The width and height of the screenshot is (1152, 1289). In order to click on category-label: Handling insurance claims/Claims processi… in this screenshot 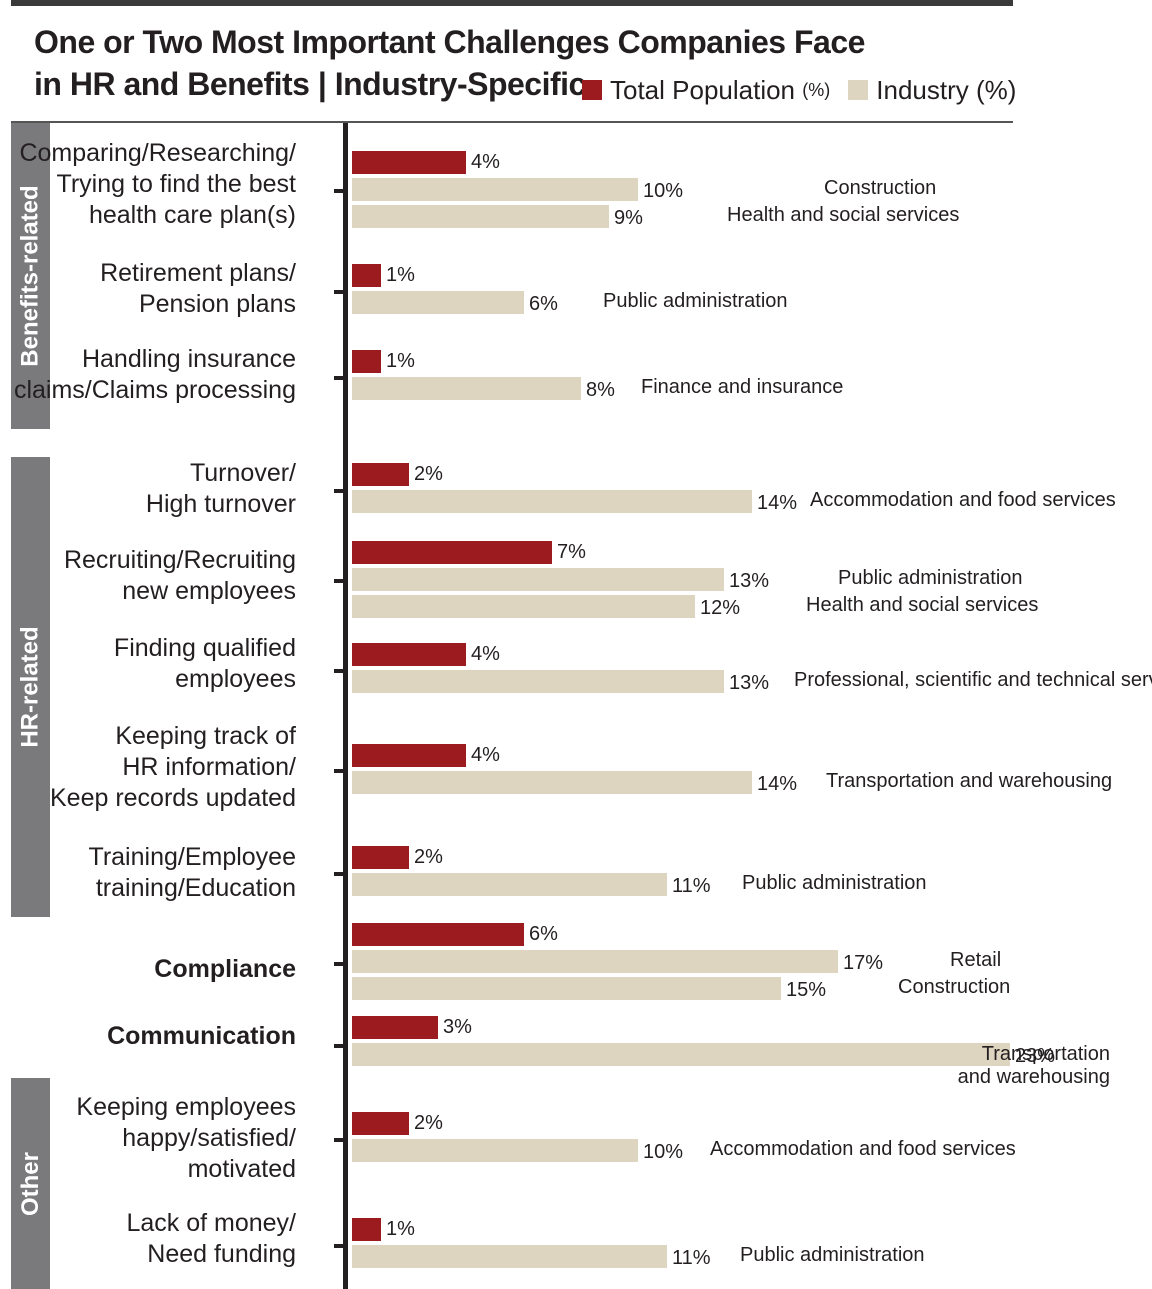, I will do `click(155, 375)`.